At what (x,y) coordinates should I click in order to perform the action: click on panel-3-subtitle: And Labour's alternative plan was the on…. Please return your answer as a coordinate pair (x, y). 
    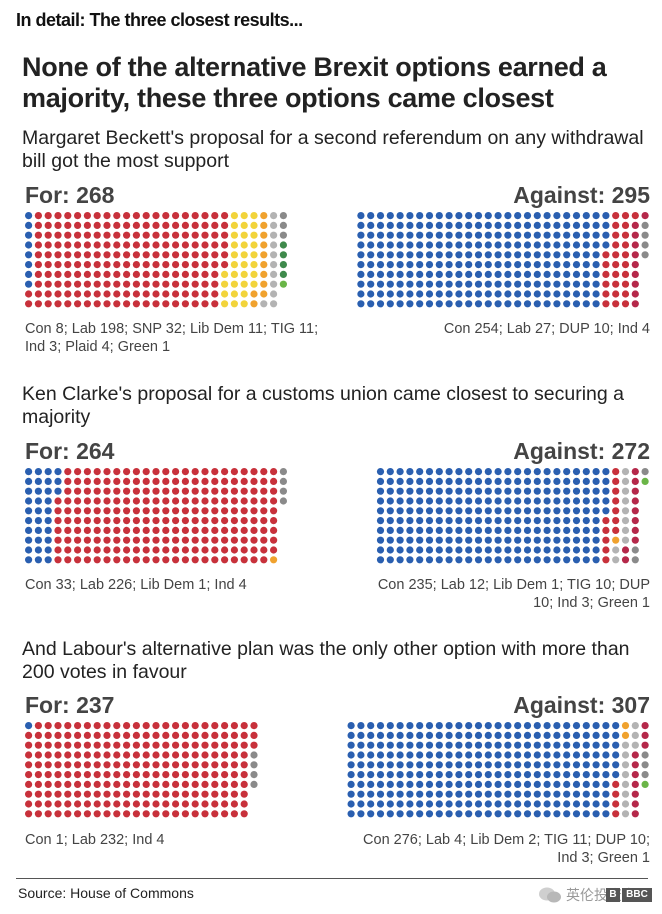
    Looking at the image, I should click on (326, 660).